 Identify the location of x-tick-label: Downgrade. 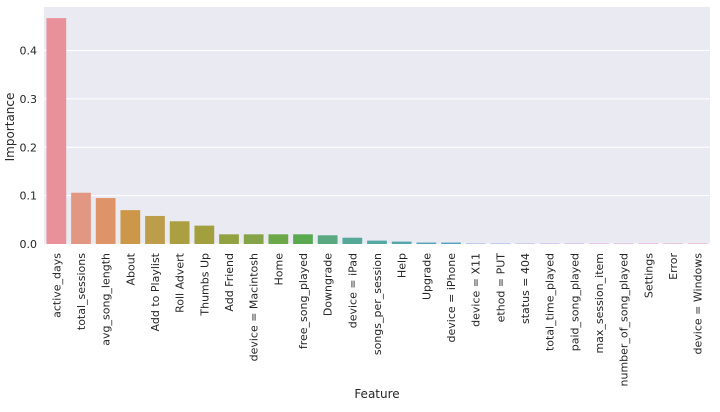
(328, 284).